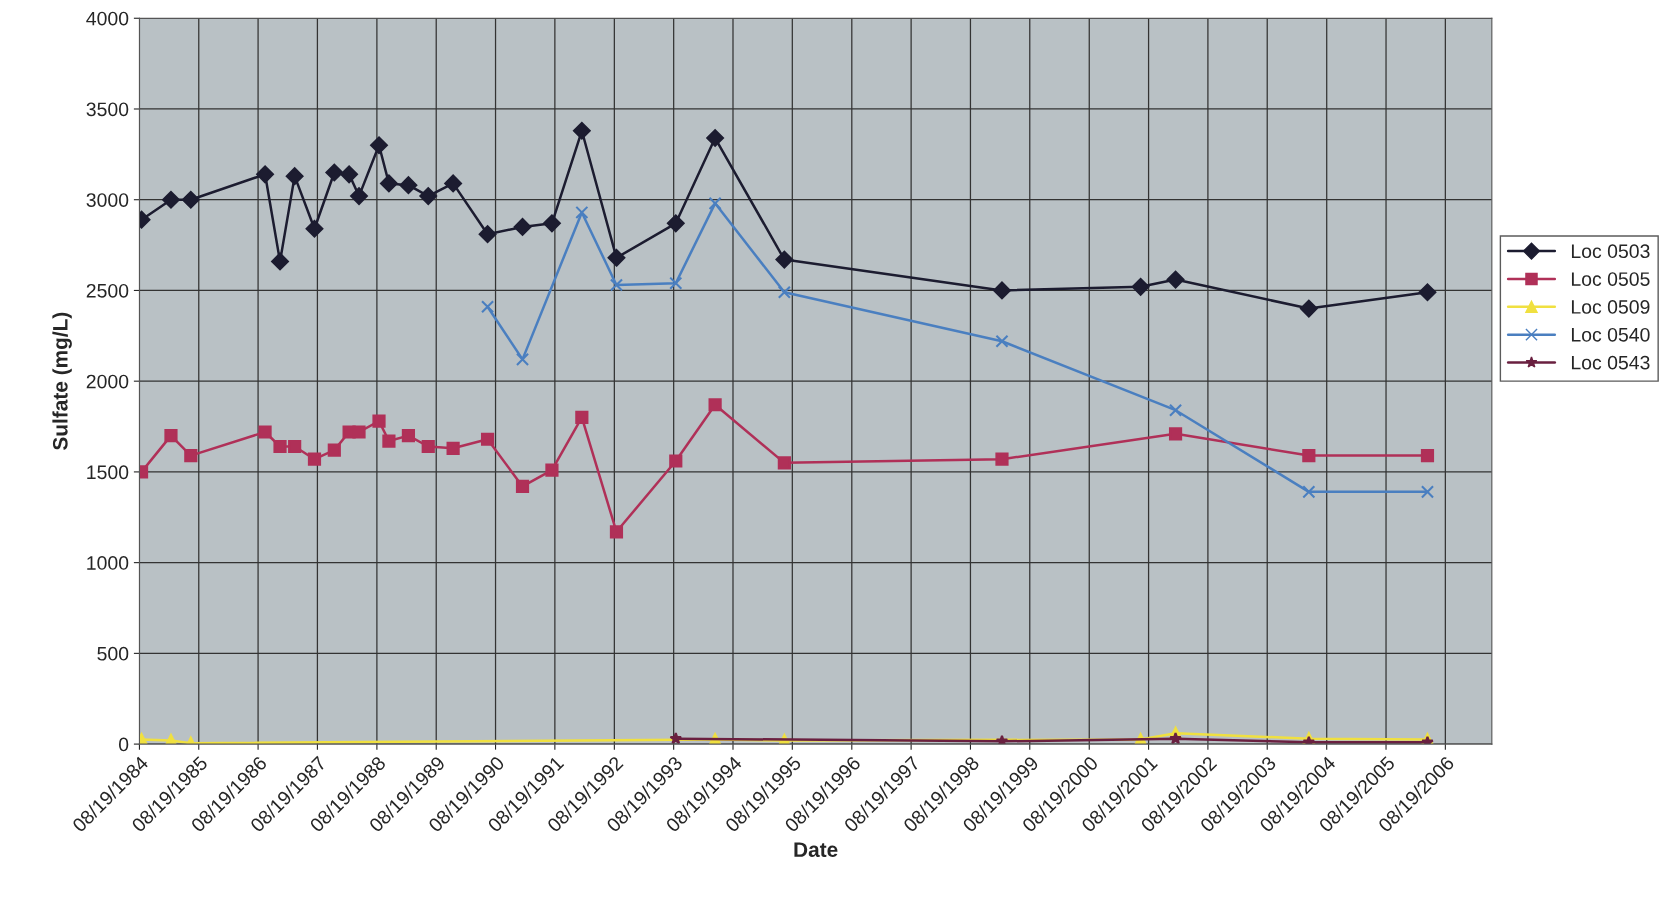 The width and height of the screenshot is (1680, 913). What do you see at coordinates (107, 381) in the screenshot?
I see `y-tick-label: 2000` at bounding box center [107, 381].